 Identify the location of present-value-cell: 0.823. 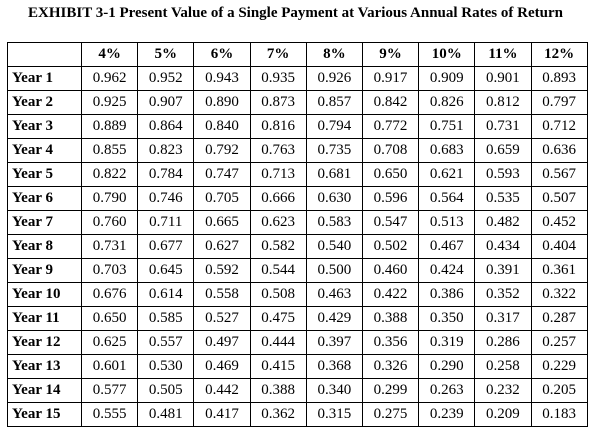
(166, 150).